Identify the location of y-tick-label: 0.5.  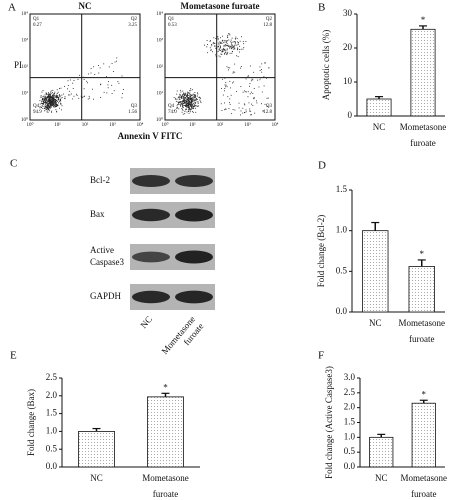
(52, 448).